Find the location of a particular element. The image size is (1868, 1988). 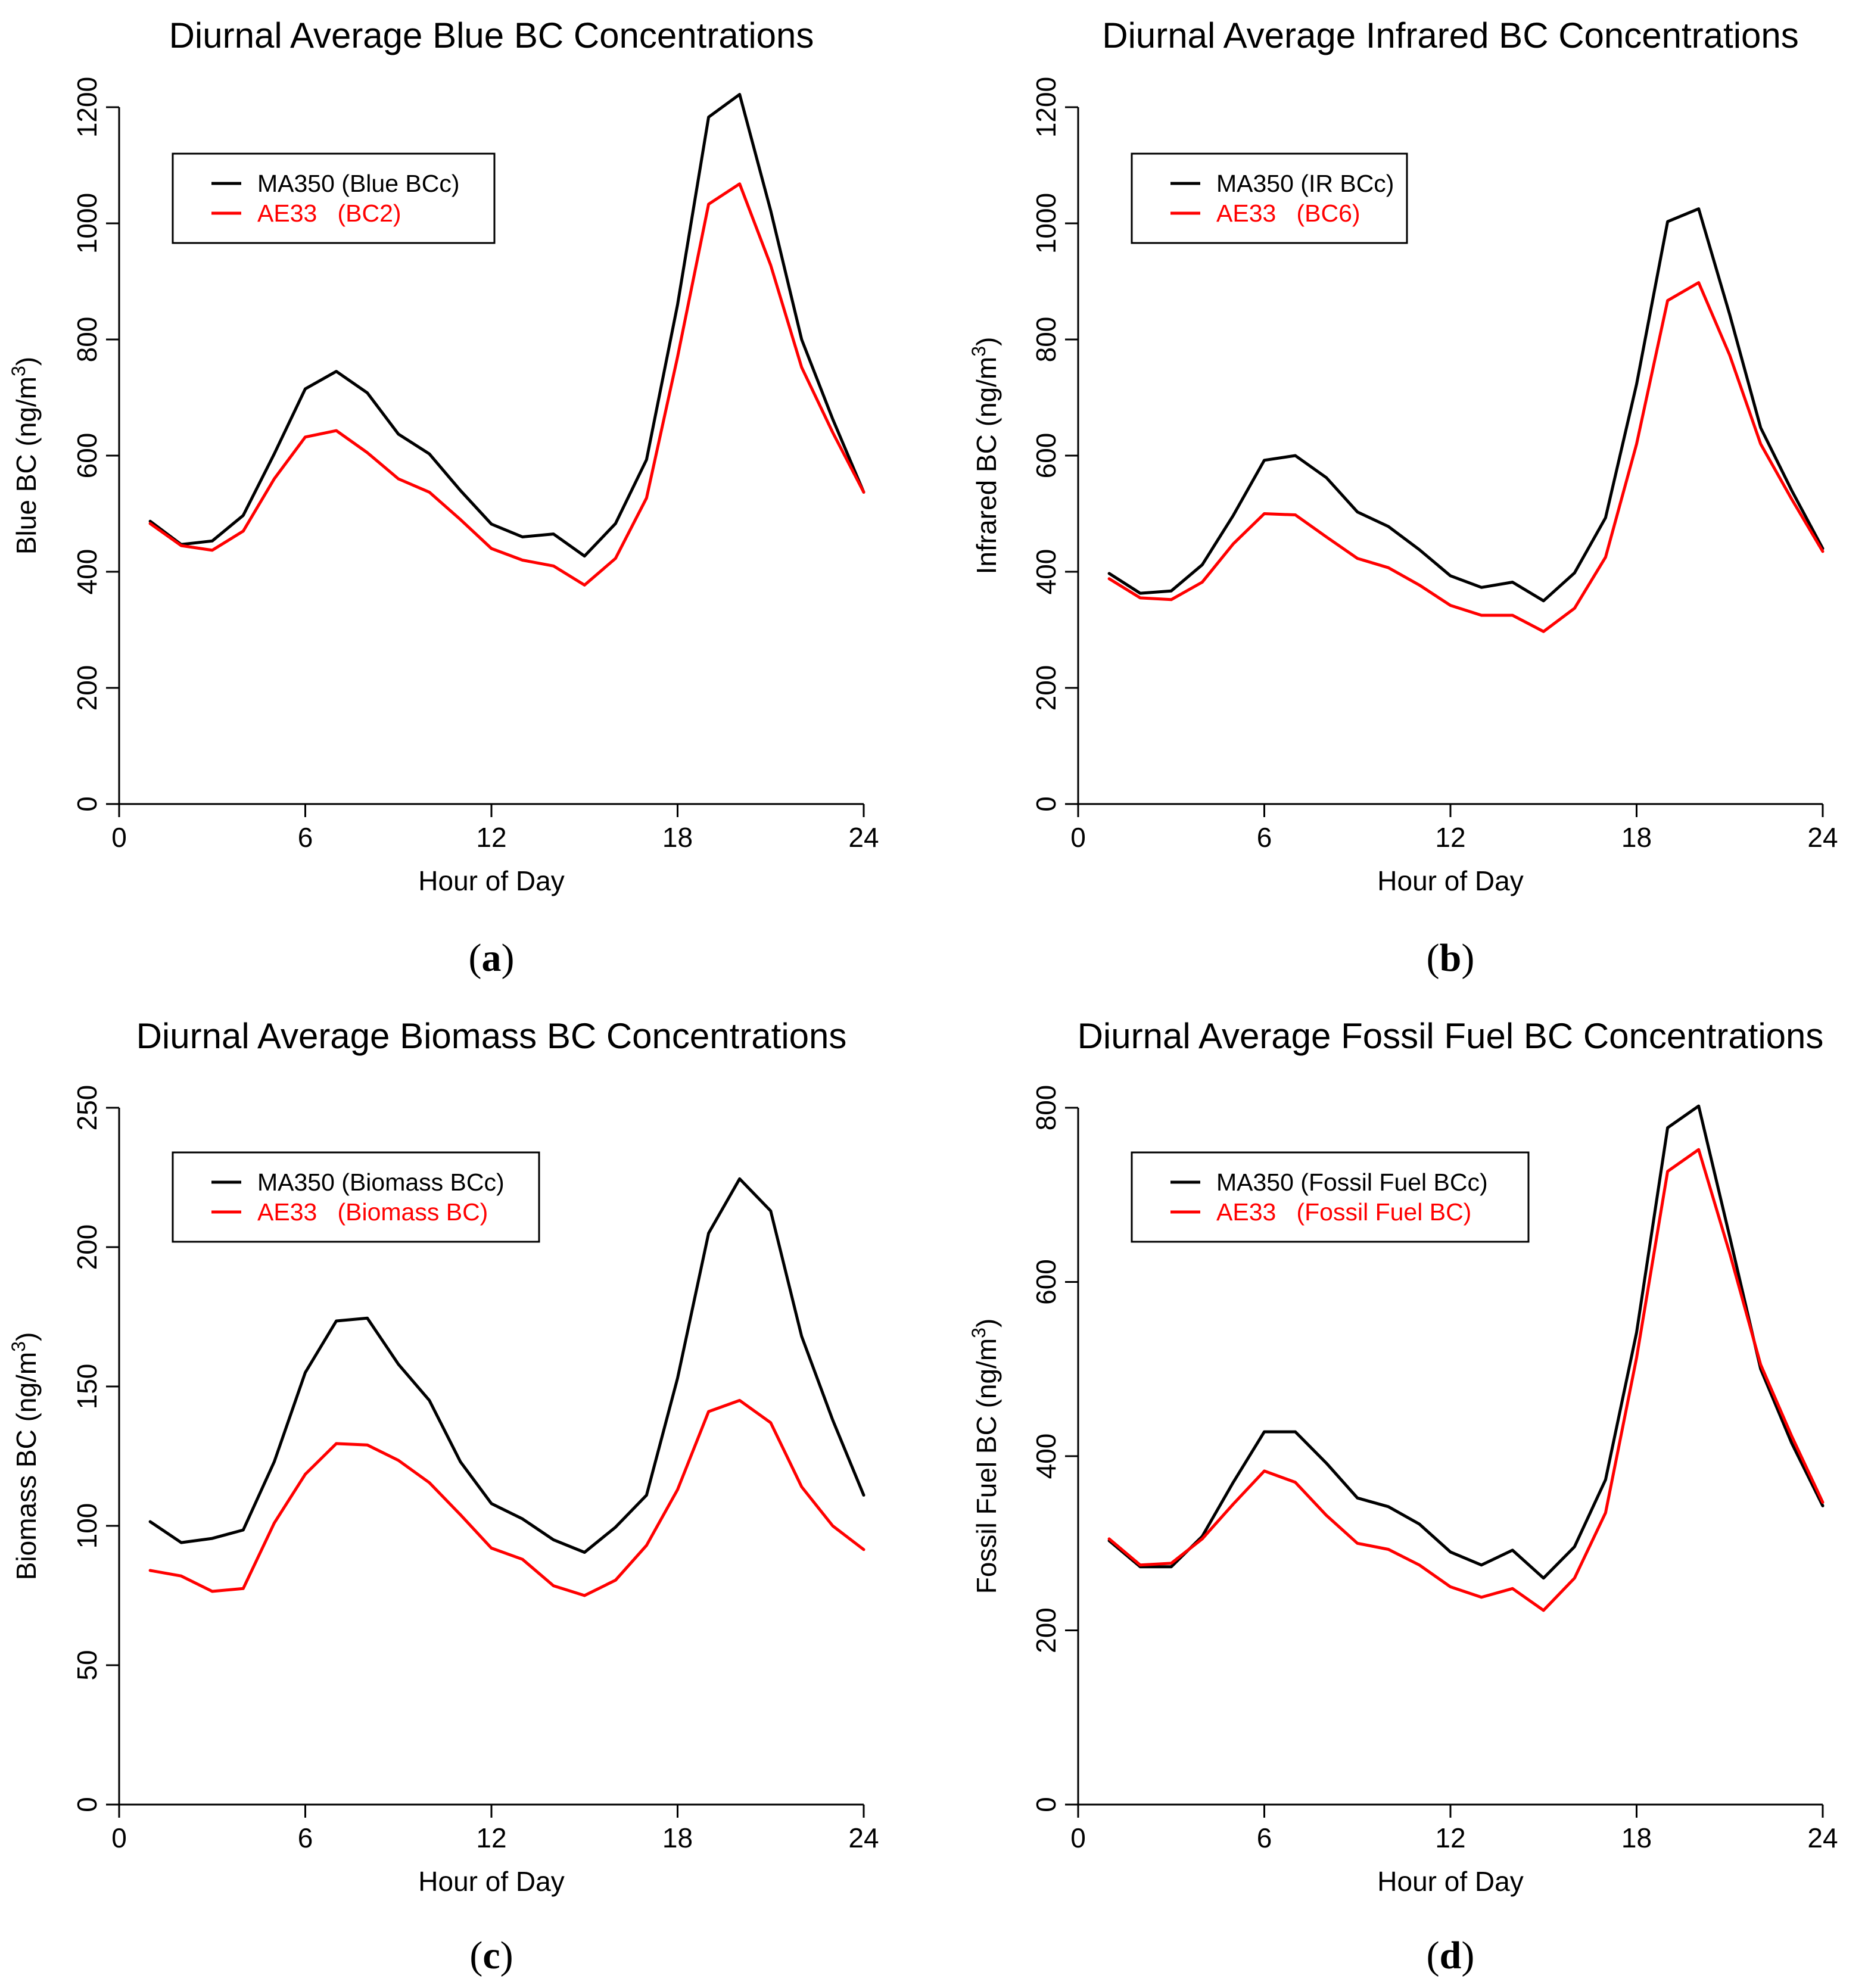

chart-title: Diurnal Average Blue BC Concentrations is located at coordinates (492, 35).